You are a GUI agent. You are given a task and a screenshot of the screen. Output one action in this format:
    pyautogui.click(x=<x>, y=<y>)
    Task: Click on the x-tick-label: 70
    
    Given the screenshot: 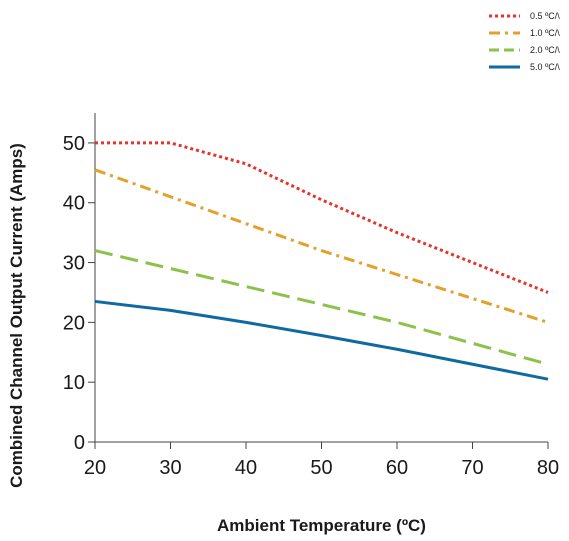 What is the action you would take?
    pyautogui.click(x=472, y=468)
    